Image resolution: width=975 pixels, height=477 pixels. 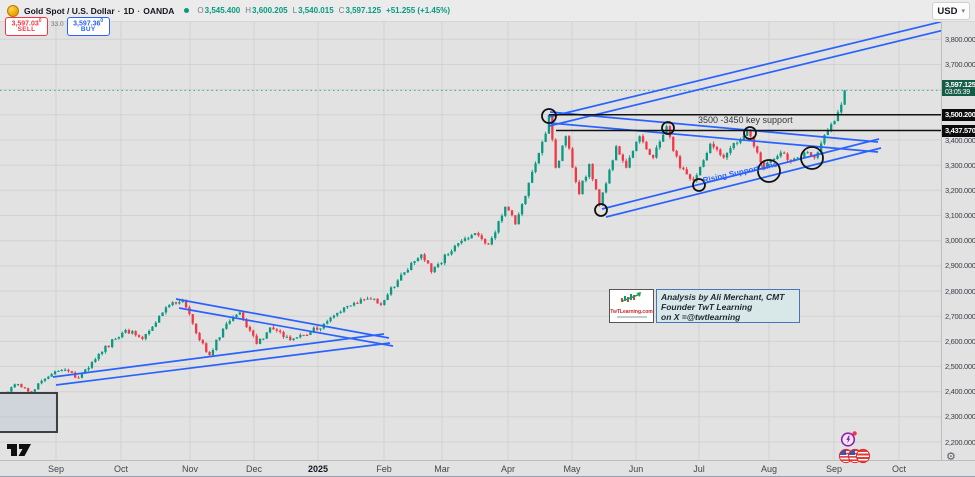 What do you see at coordinates (248, 10) in the screenshot?
I see `high-label: H` at bounding box center [248, 10].